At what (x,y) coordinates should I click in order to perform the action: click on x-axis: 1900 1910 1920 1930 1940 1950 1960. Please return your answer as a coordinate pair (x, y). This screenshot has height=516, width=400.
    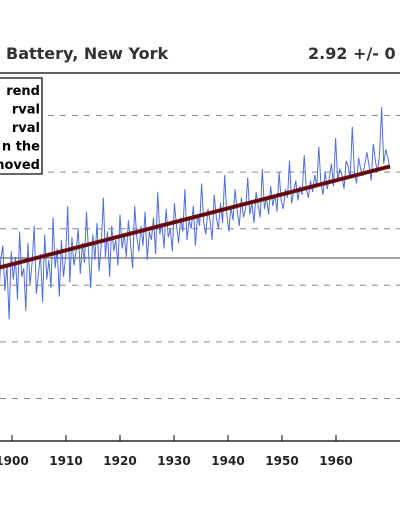
    Looking at the image, I should click on (176, 451).